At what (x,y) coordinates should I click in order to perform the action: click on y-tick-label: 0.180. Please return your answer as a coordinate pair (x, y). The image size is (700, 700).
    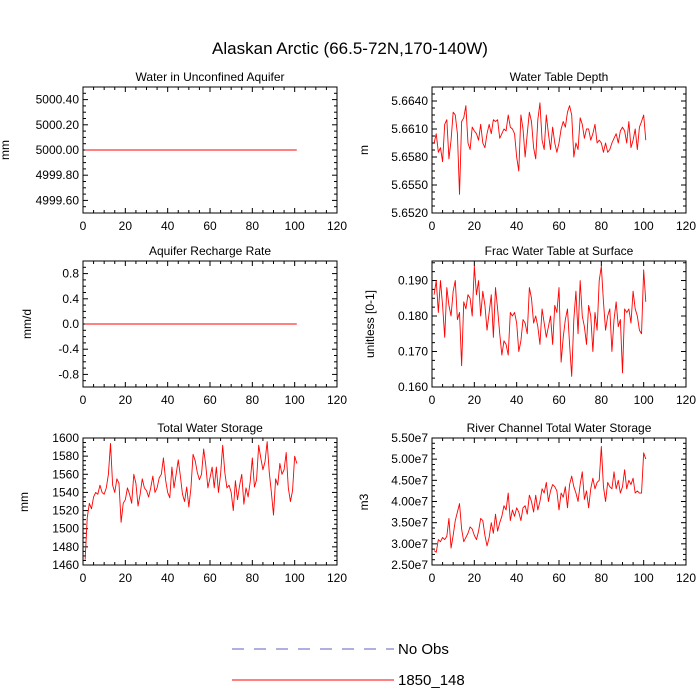
    Looking at the image, I should click on (413, 316).